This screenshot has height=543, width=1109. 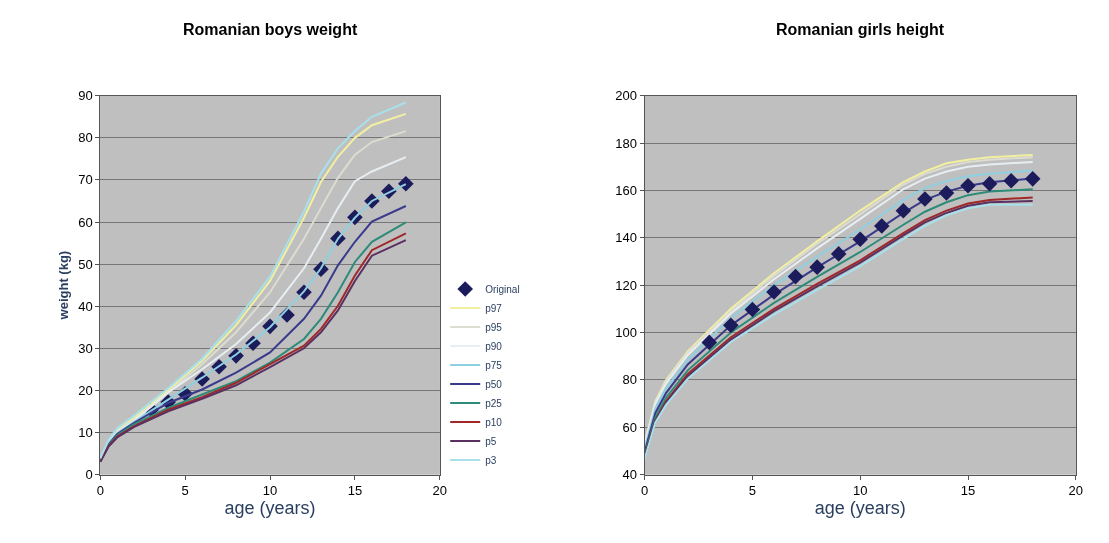 What do you see at coordinates (626, 96) in the screenshot?
I see `y-tick-label: 200` at bounding box center [626, 96].